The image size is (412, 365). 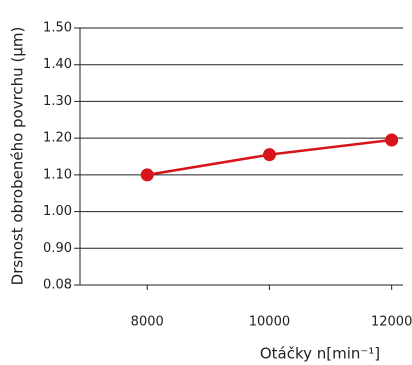 I want to click on y-tick-label: 1.20, so click(x=57, y=138).